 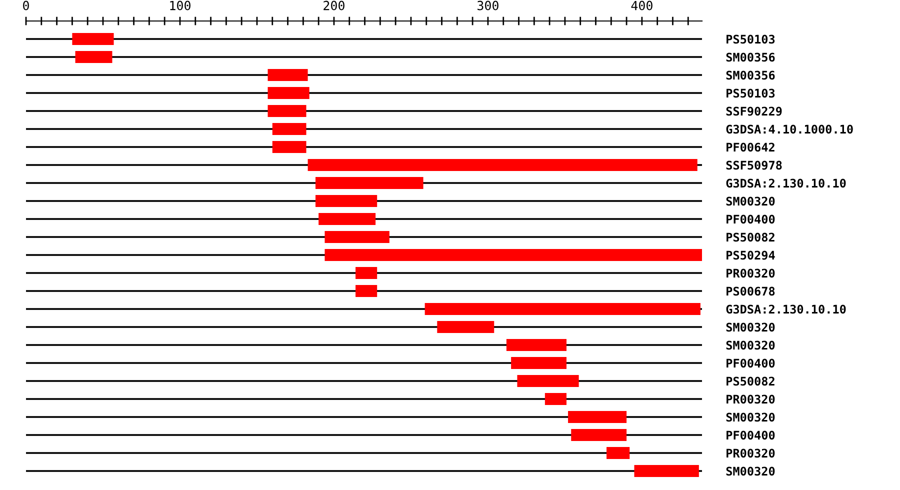 What do you see at coordinates (754, 165) in the screenshot?
I see `y-tick-label: SSF50978` at bounding box center [754, 165].